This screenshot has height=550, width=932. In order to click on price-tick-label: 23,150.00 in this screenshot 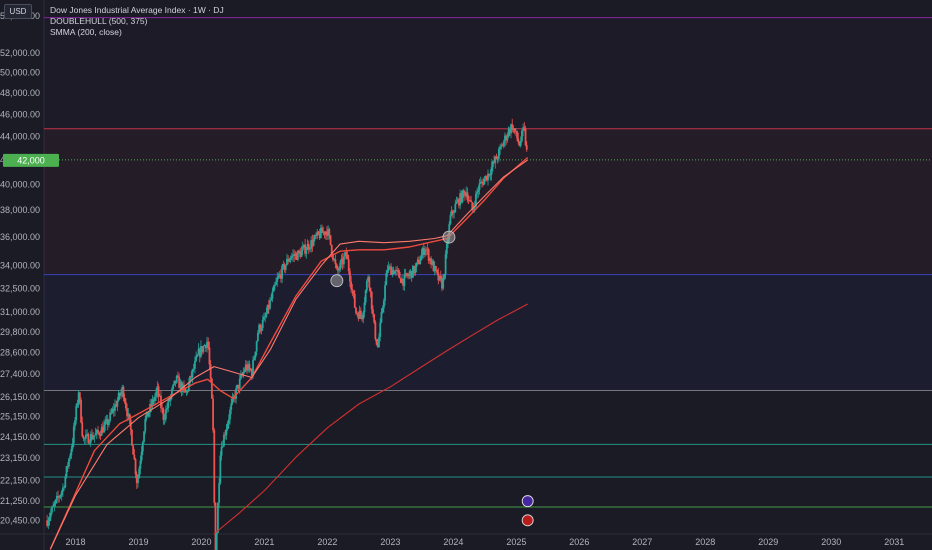, I will do `click(20, 458)`.